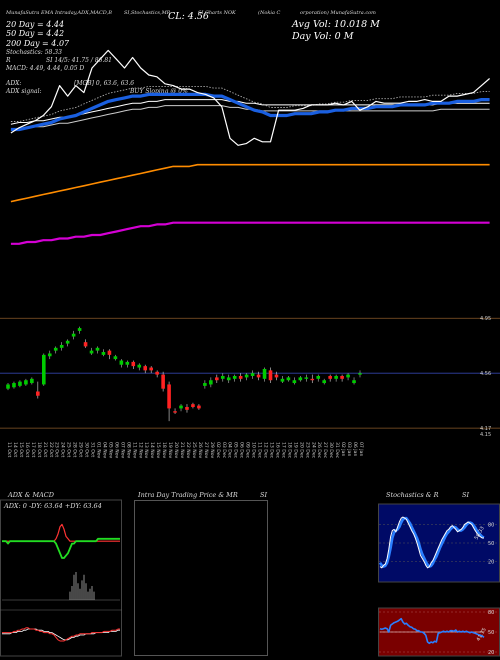 This screenshot has width=500, height=660. Describe the element at coordinates (250, 233) in the screenshot. I see `ema-magenta-line` at that location.